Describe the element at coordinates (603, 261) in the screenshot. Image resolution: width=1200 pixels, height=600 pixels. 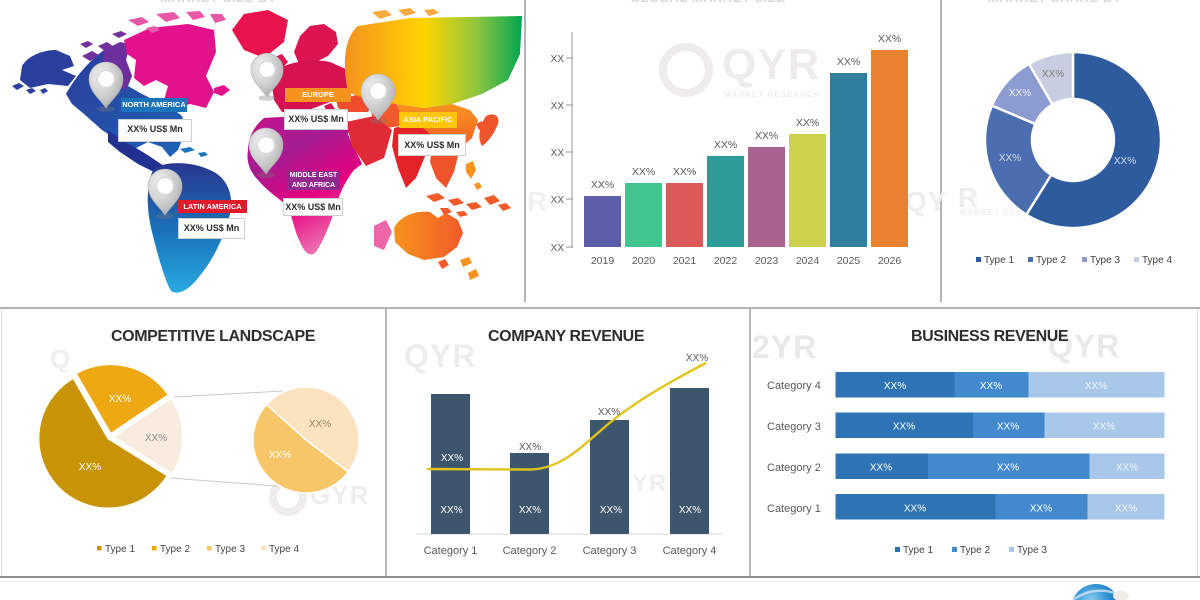
I see `svg-text: 2019` at that location.